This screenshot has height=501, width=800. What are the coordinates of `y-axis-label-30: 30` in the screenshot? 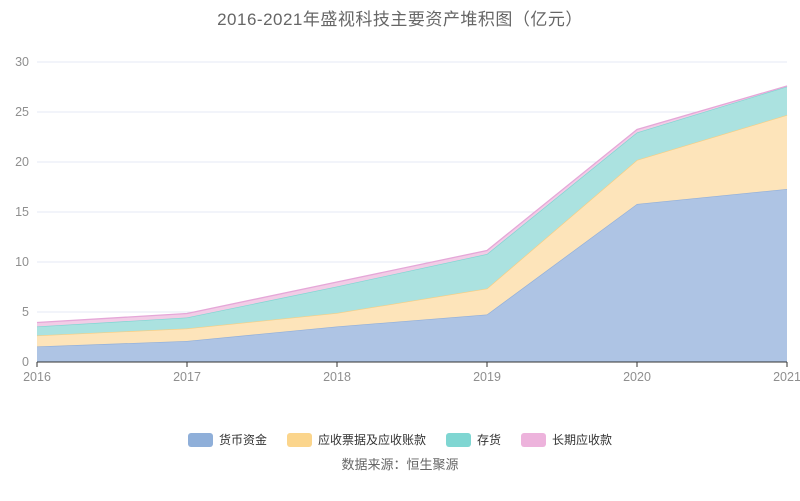 It's located at (22, 62).